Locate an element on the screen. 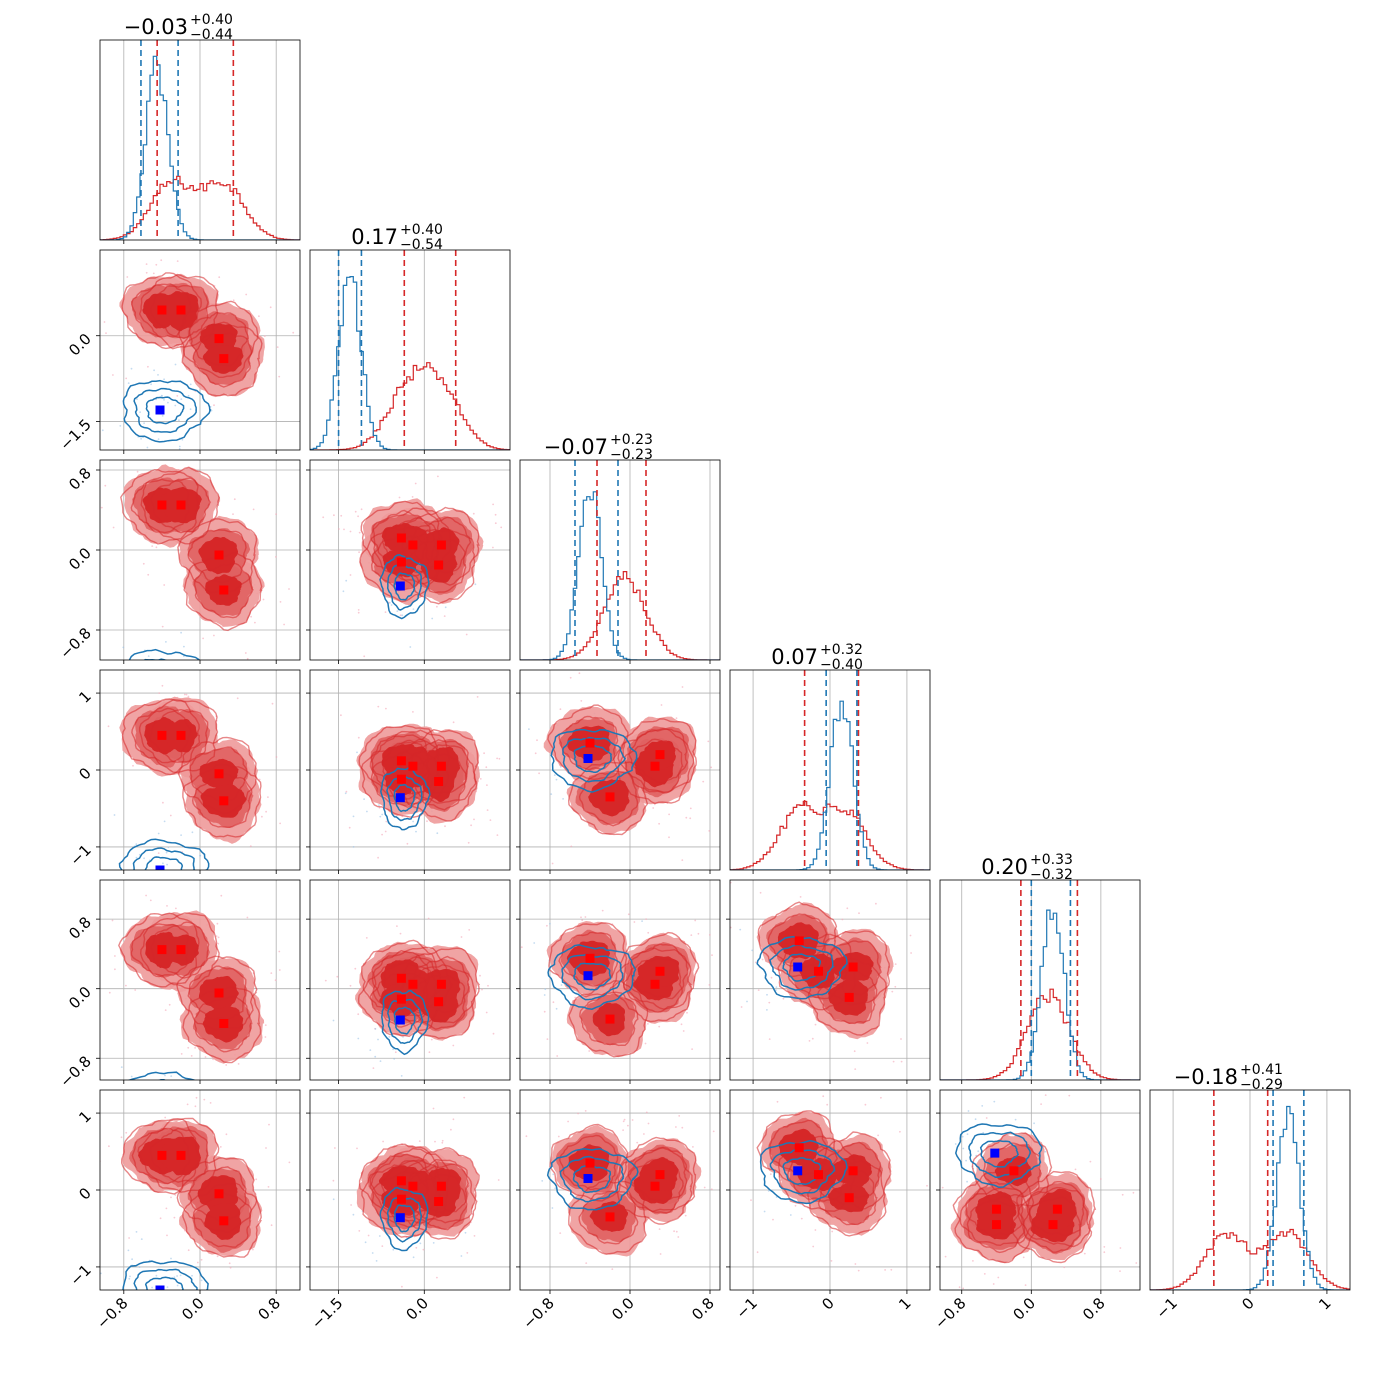  y-tick-label: 0.0 is located at coordinates (80, 345).